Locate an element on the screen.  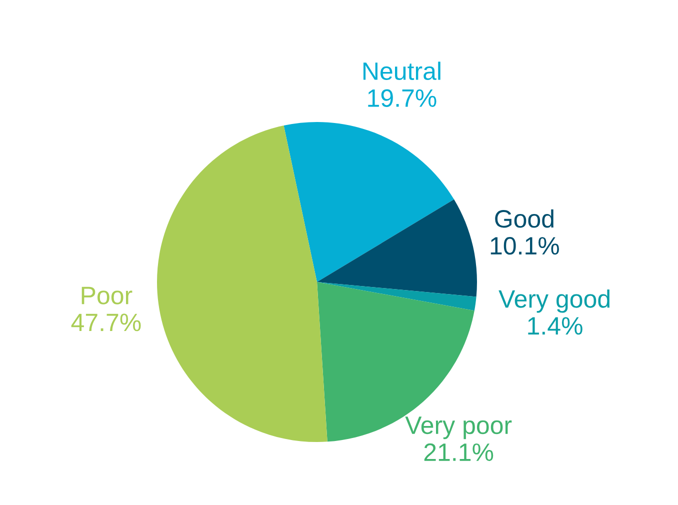
slice-label: Neutral is located at coordinates (401, 71).